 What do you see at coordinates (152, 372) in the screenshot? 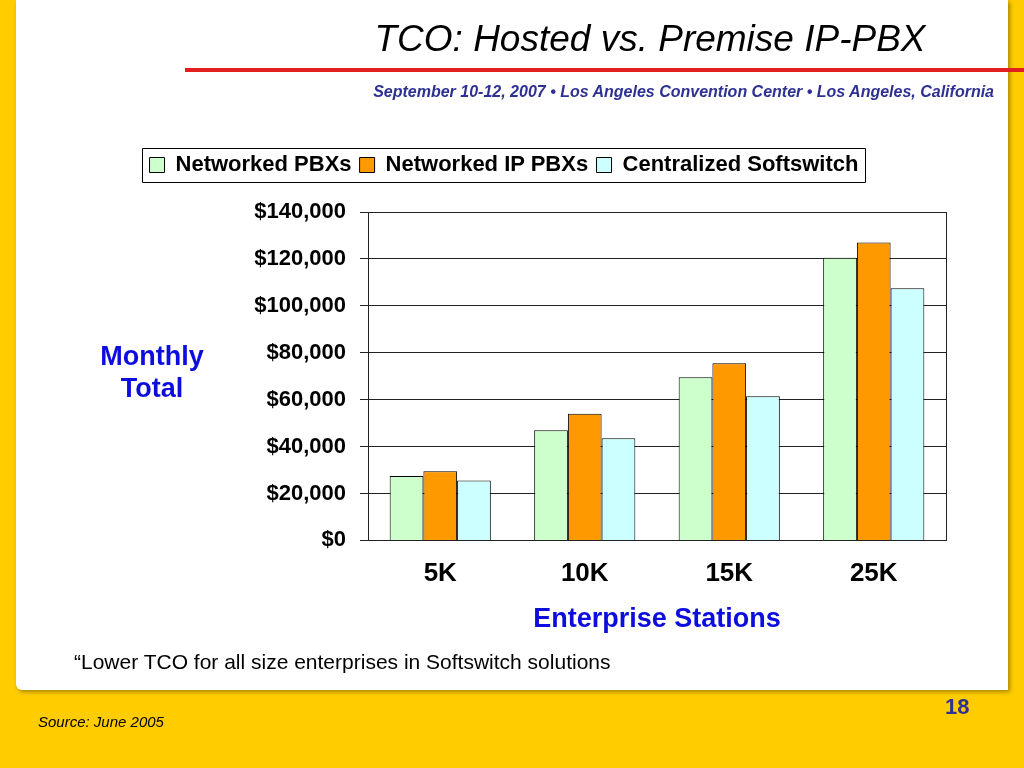
I see `y-axis-title: Monthly Total` at bounding box center [152, 372].